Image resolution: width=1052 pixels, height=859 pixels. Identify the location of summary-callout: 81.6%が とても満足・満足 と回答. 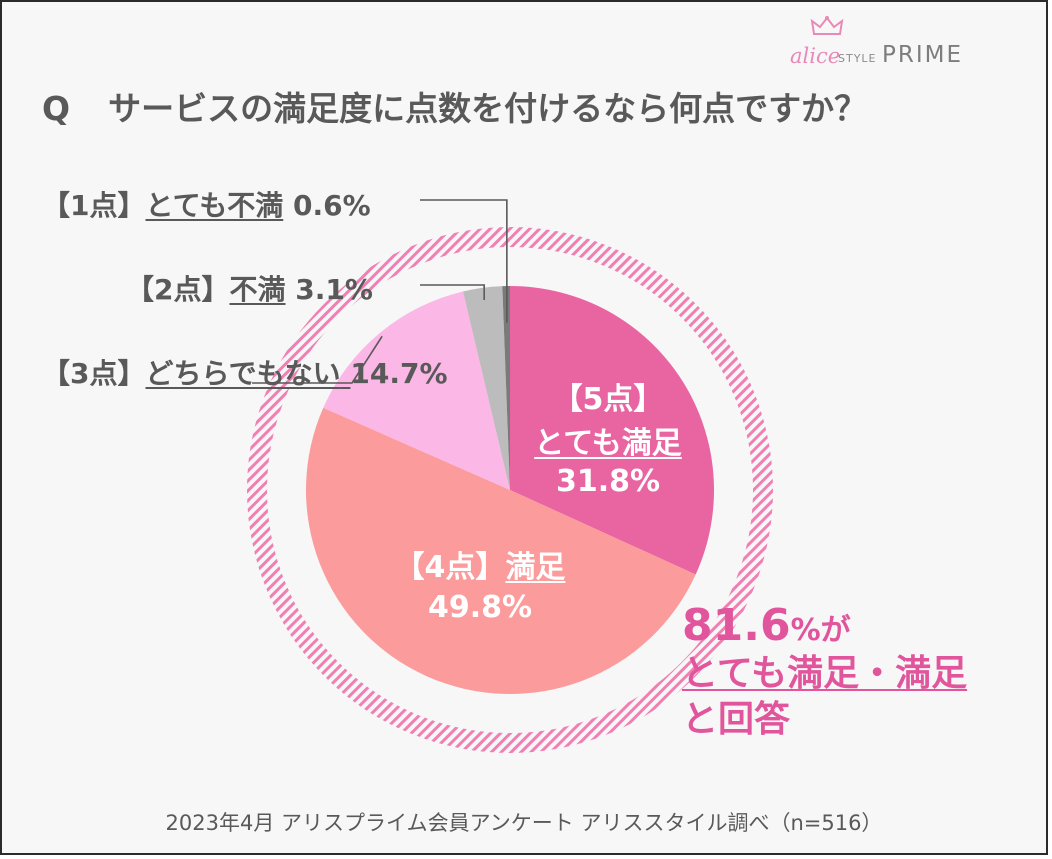
(824, 671).